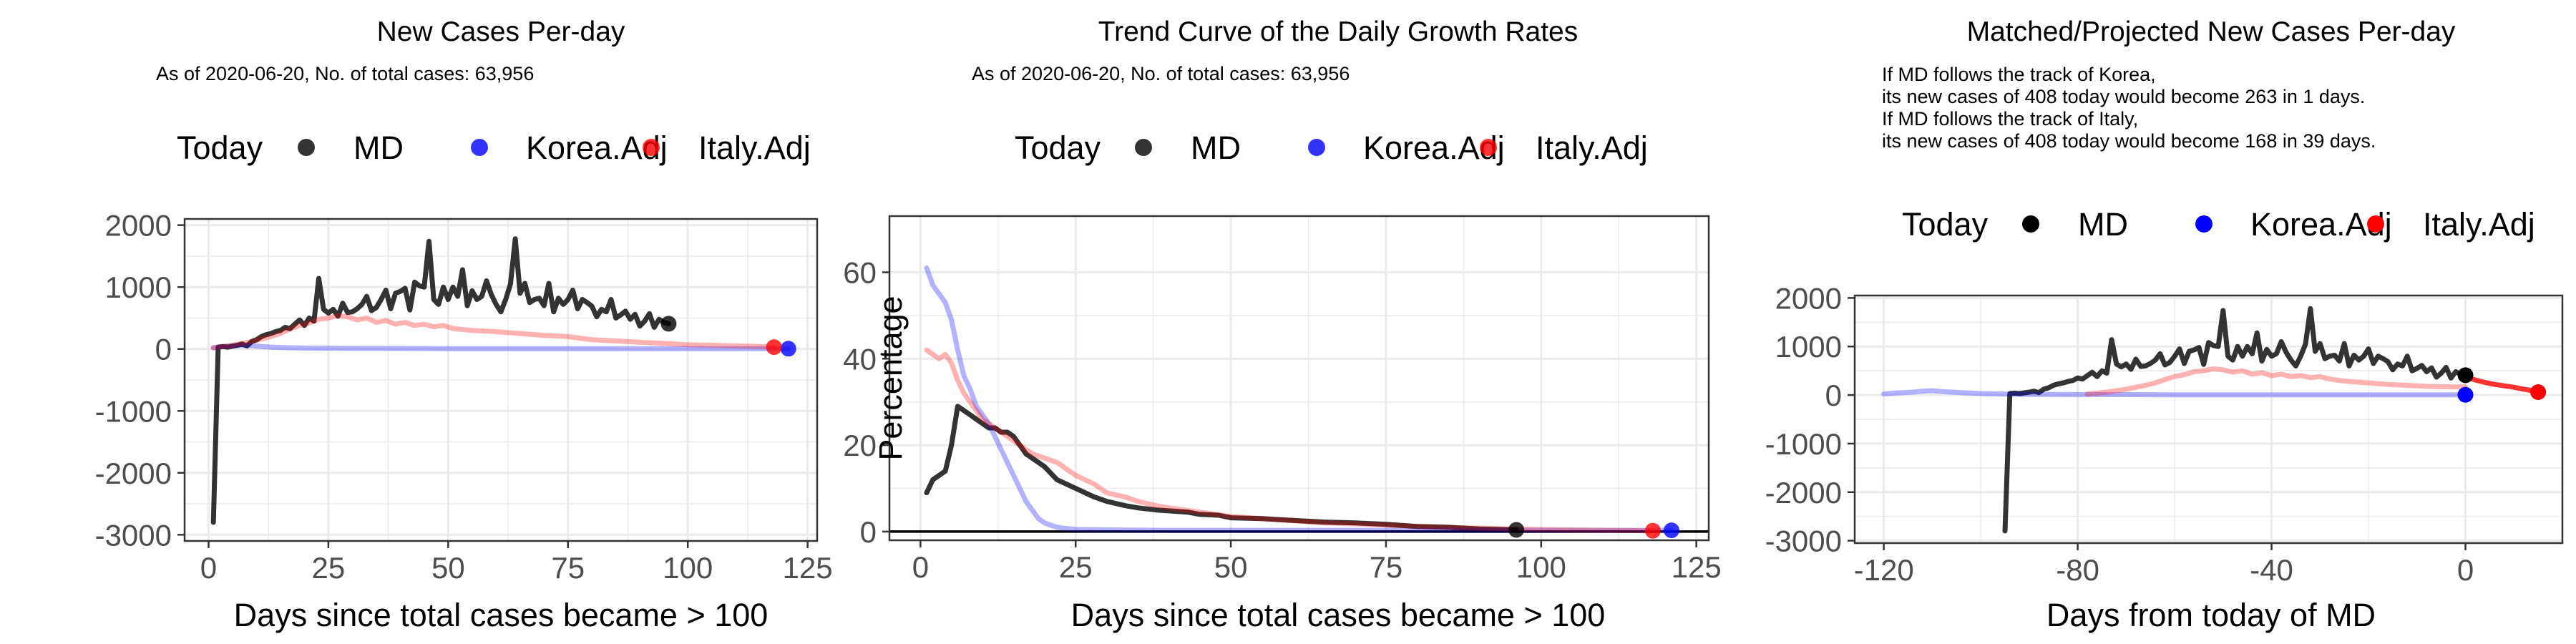  Describe the element at coordinates (1884, 570) in the screenshot. I see `x-tick-label: -120` at that location.